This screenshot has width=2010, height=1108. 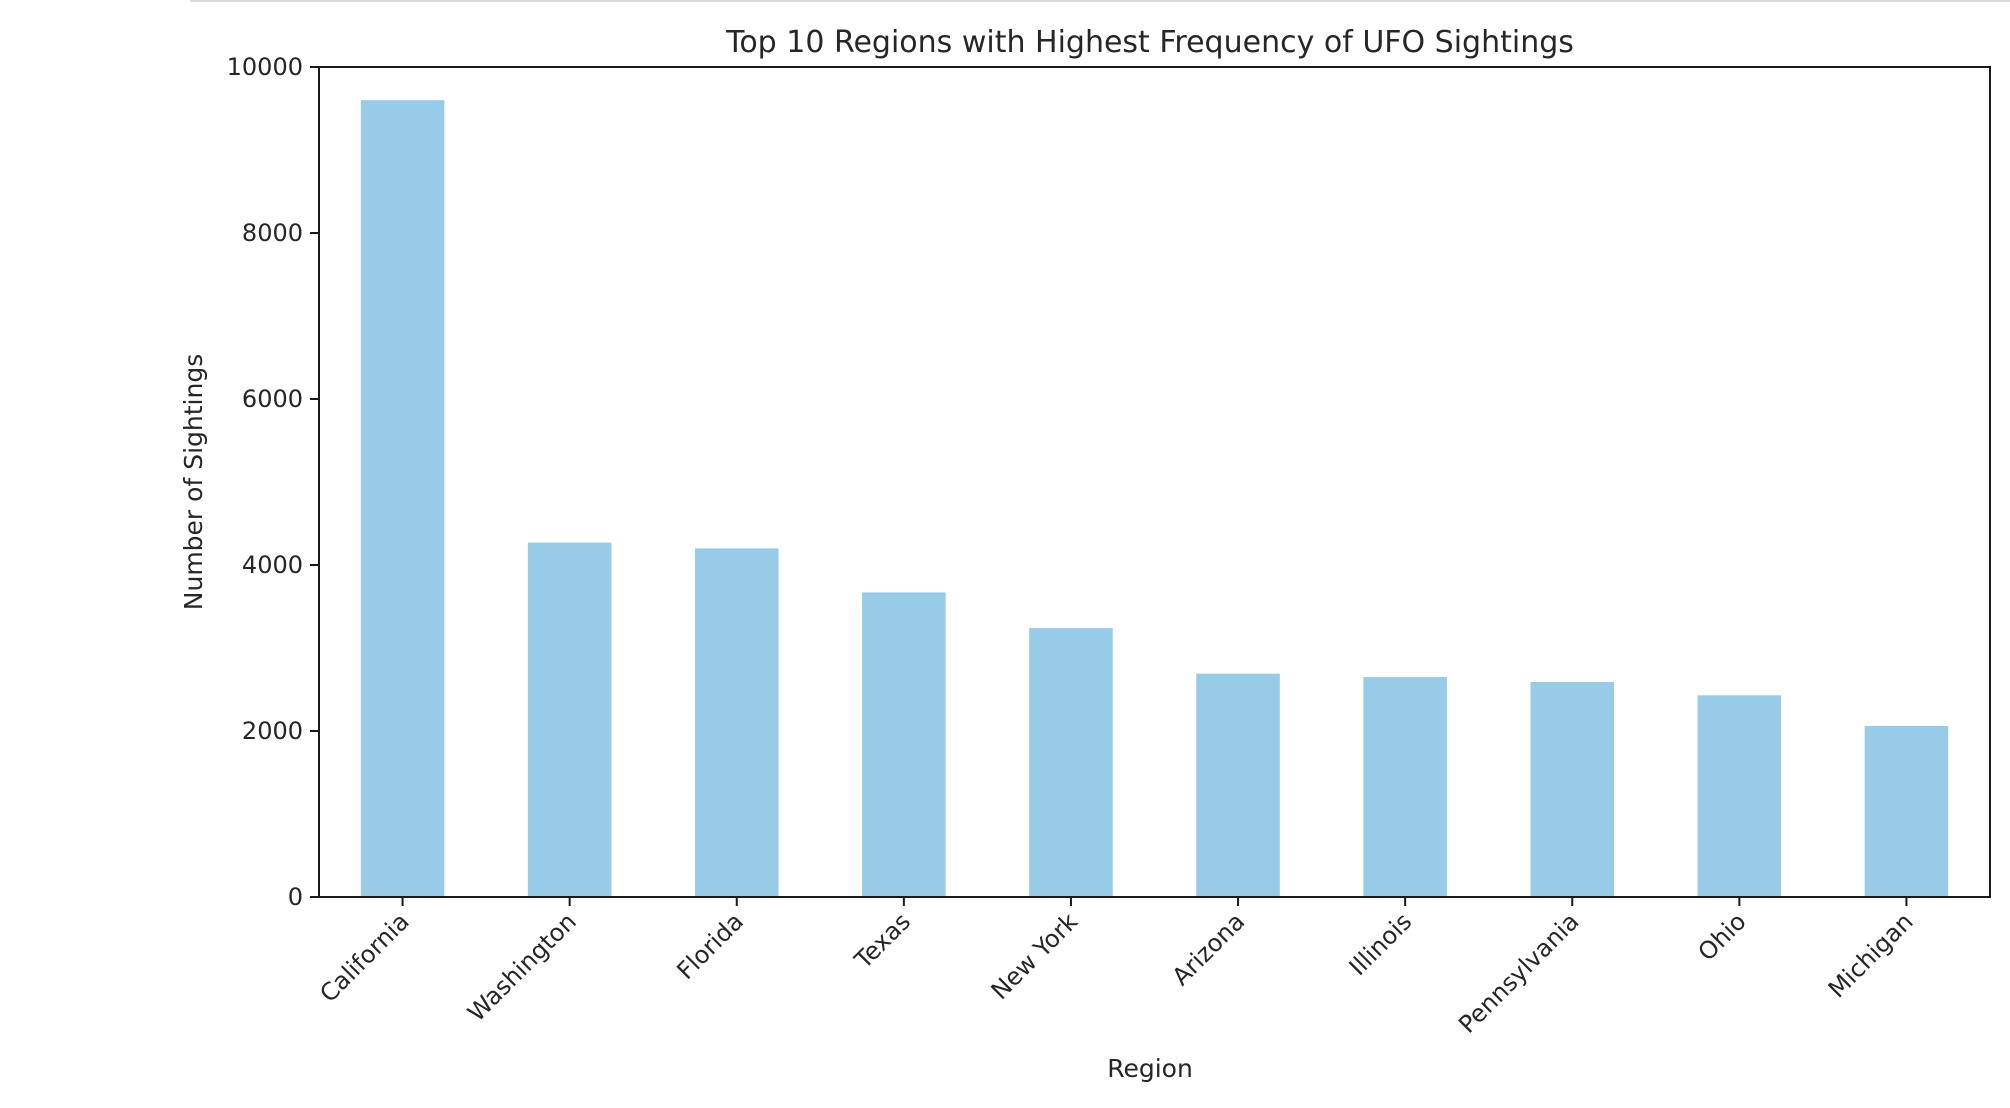 What do you see at coordinates (1722, 936) in the screenshot?
I see `x-tick-label: Ohio` at bounding box center [1722, 936].